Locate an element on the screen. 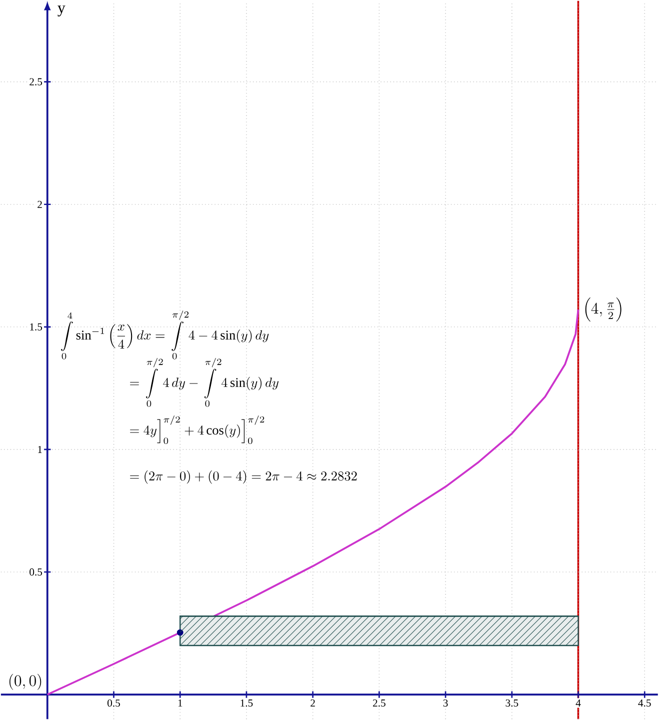 This screenshot has height=720, width=659. x-tick-label: 2 is located at coordinates (312, 703).